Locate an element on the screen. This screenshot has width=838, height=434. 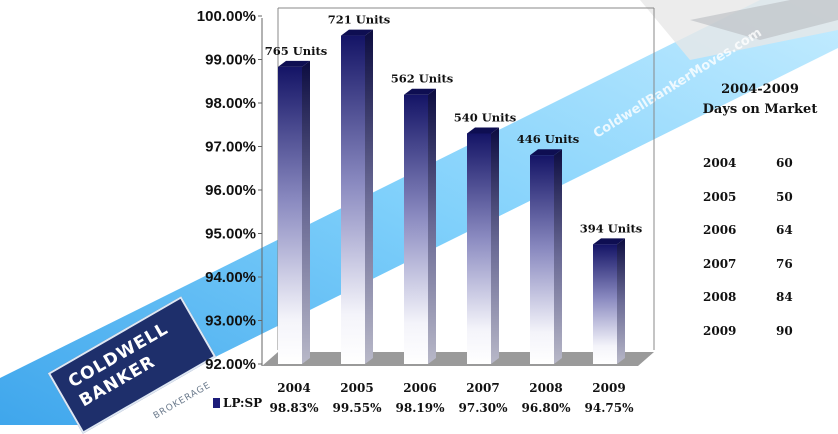
dom-days: 64 is located at coordinates (784, 230).